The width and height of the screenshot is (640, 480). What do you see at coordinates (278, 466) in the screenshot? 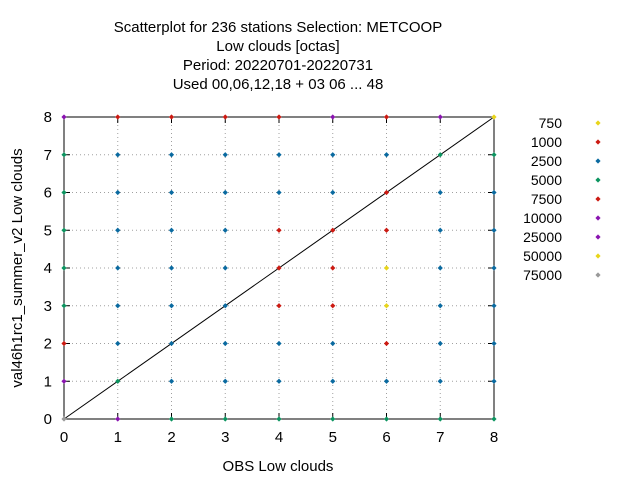
I see `x-axis-label: OBS Low clouds` at bounding box center [278, 466].